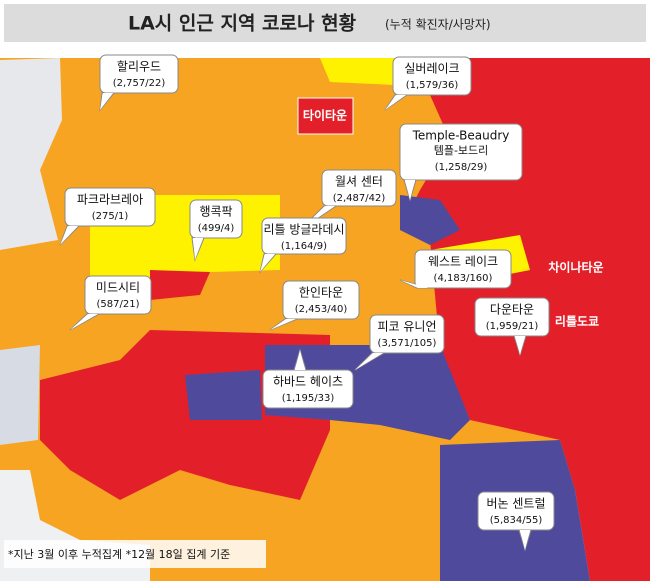 The height and width of the screenshot is (585, 650). What do you see at coordinates (321, 293) in the screenshot?
I see `callout-name: 한인타운` at bounding box center [321, 293].